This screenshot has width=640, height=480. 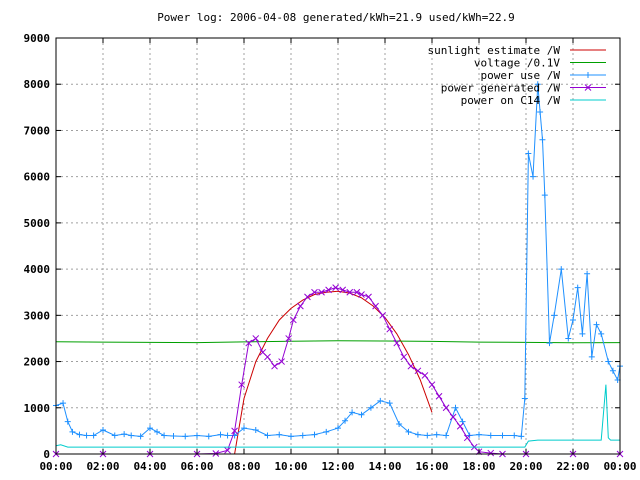 What do you see at coordinates (572, 466) in the screenshot?
I see `x-tick-label: 22:00` at bounding box center [572, 466].